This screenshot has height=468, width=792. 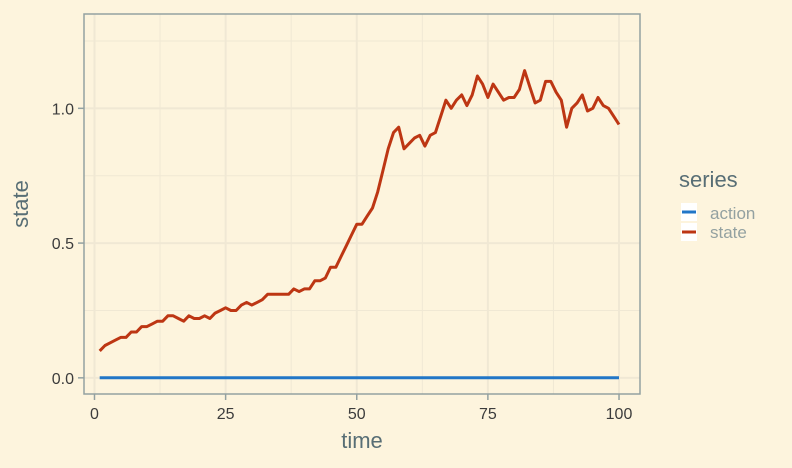 I want to click on x-axis-title: time, so click(x=362, y=440).